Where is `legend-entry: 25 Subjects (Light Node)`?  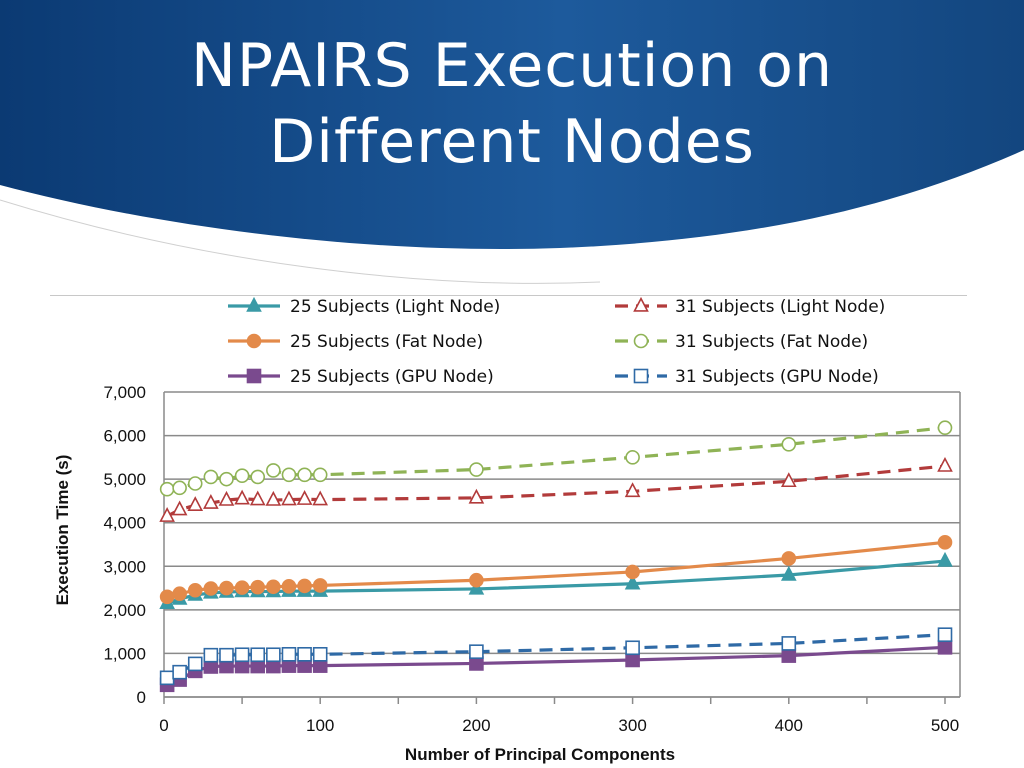 legend-entry: 25 Subjects (Light Node) is located at coordinates (364, 306).